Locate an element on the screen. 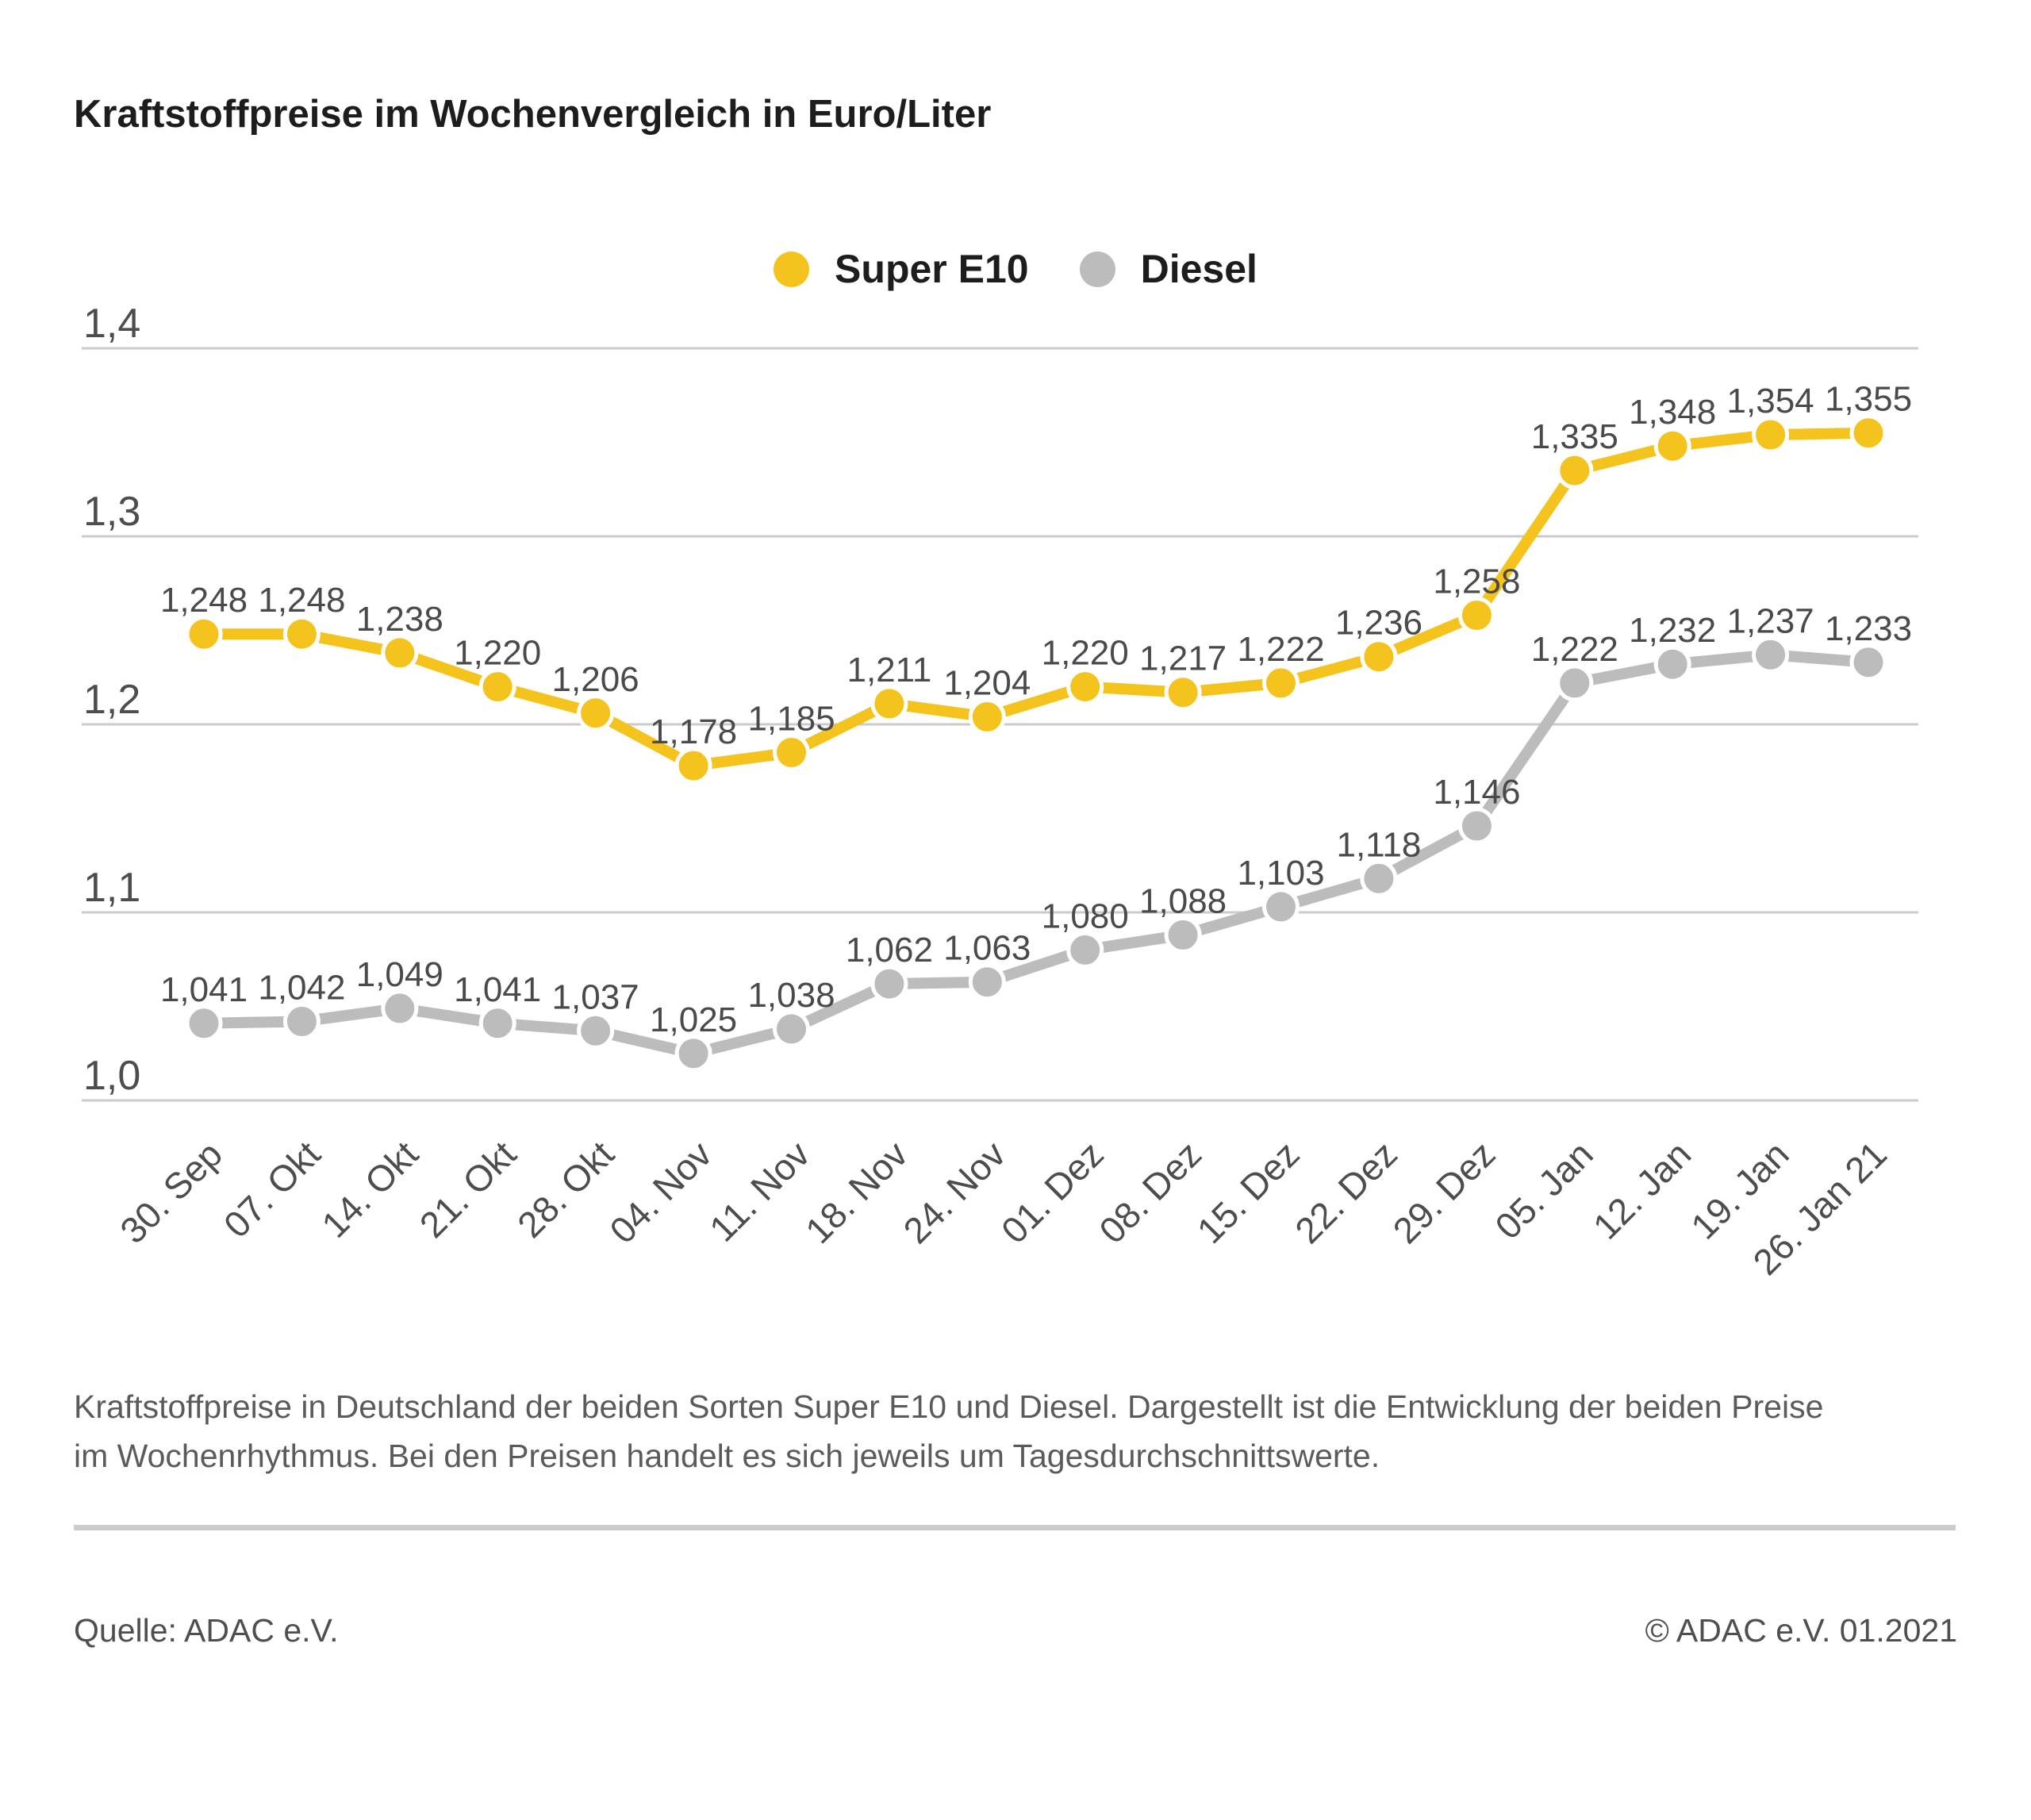 This screenshot has width=2031, height=1820. svg-text: 01. Dez is located at coordinates (1052, 1192).